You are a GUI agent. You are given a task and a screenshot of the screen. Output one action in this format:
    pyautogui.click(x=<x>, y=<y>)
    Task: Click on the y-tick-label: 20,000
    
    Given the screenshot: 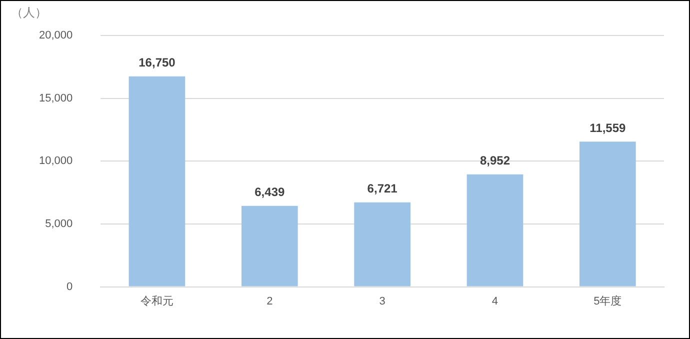 What is the action you would take?
    pyautogui.click(x=55, y=36)
    